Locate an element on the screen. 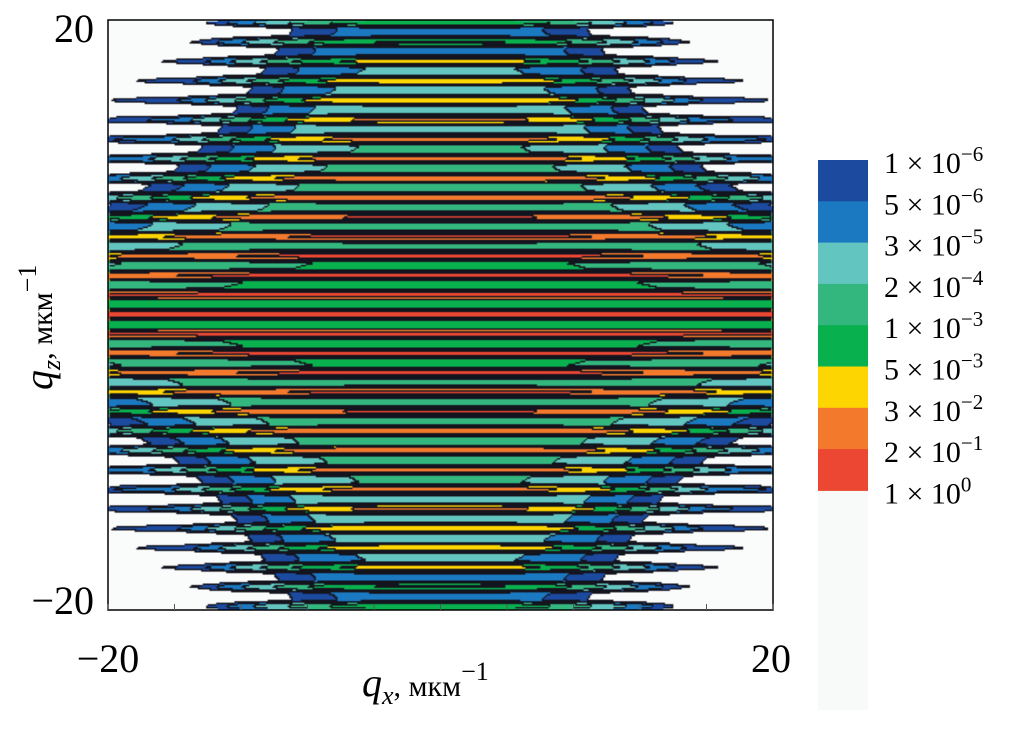 This screenshot has width=1028, height=739. legend-label: 1 × 10⁻³ is located at coordinates (933, 326).